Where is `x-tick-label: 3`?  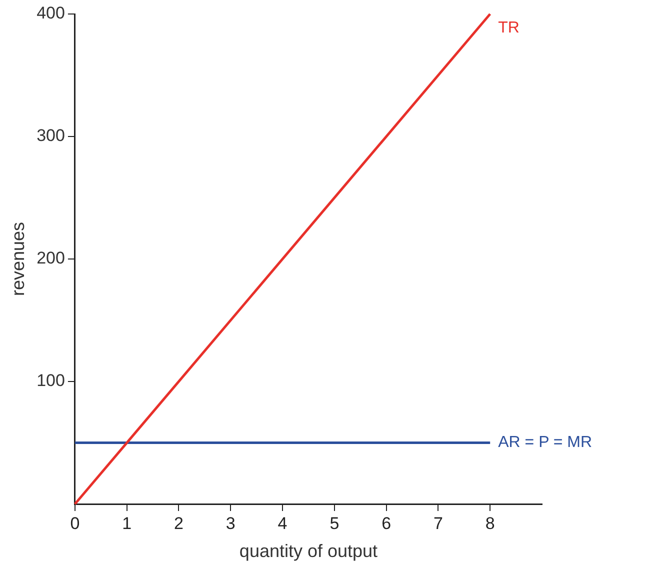
x-tick-label: 3 is located at coordinates (231, 523).